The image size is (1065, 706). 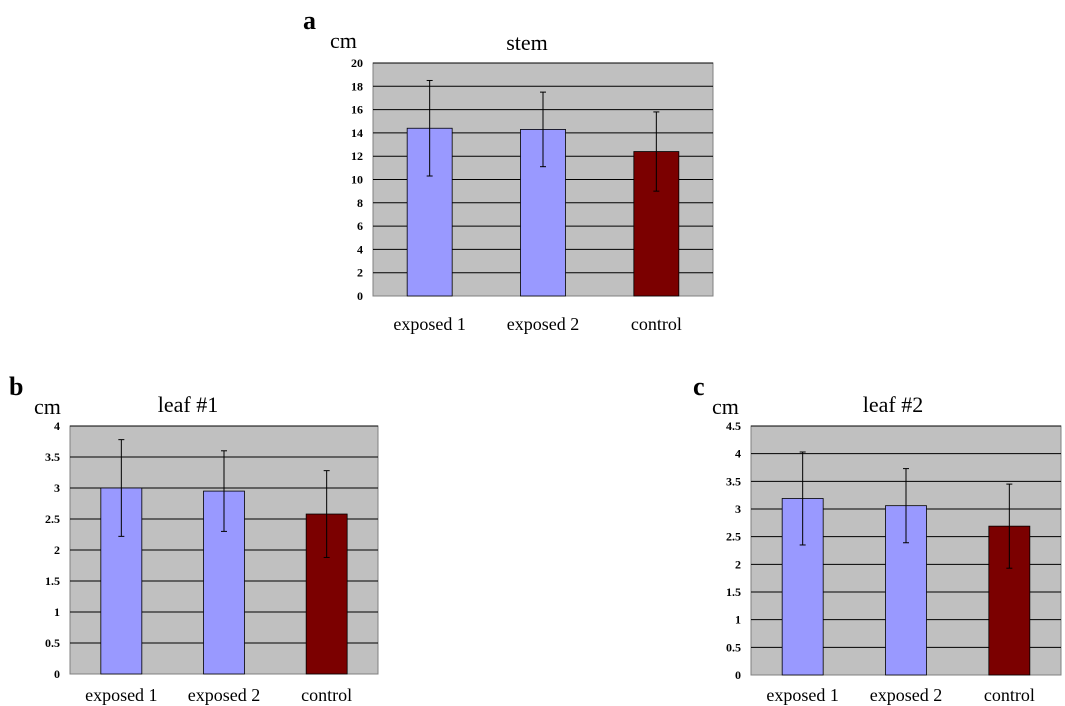 What do you see at coordinates (893, 404) in the screenshot?
I see `chart-title: leaf #2` at bounding box center [893, 404].